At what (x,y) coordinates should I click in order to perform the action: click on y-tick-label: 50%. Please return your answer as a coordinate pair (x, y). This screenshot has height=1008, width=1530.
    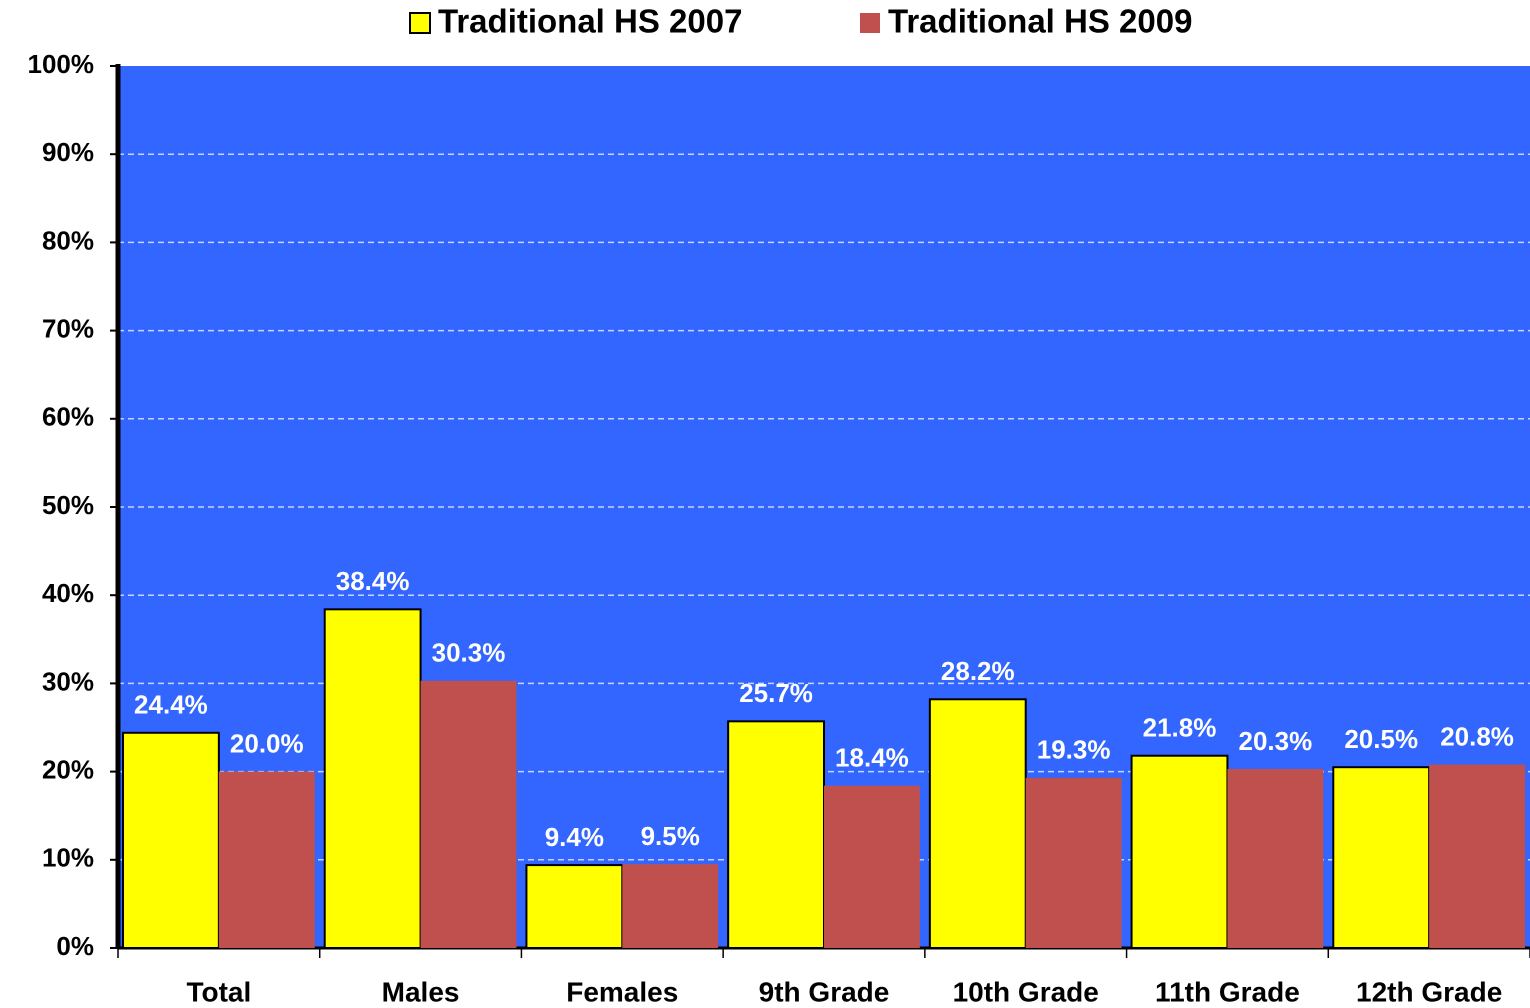
    Looking at the image, I should click on (68, 505).